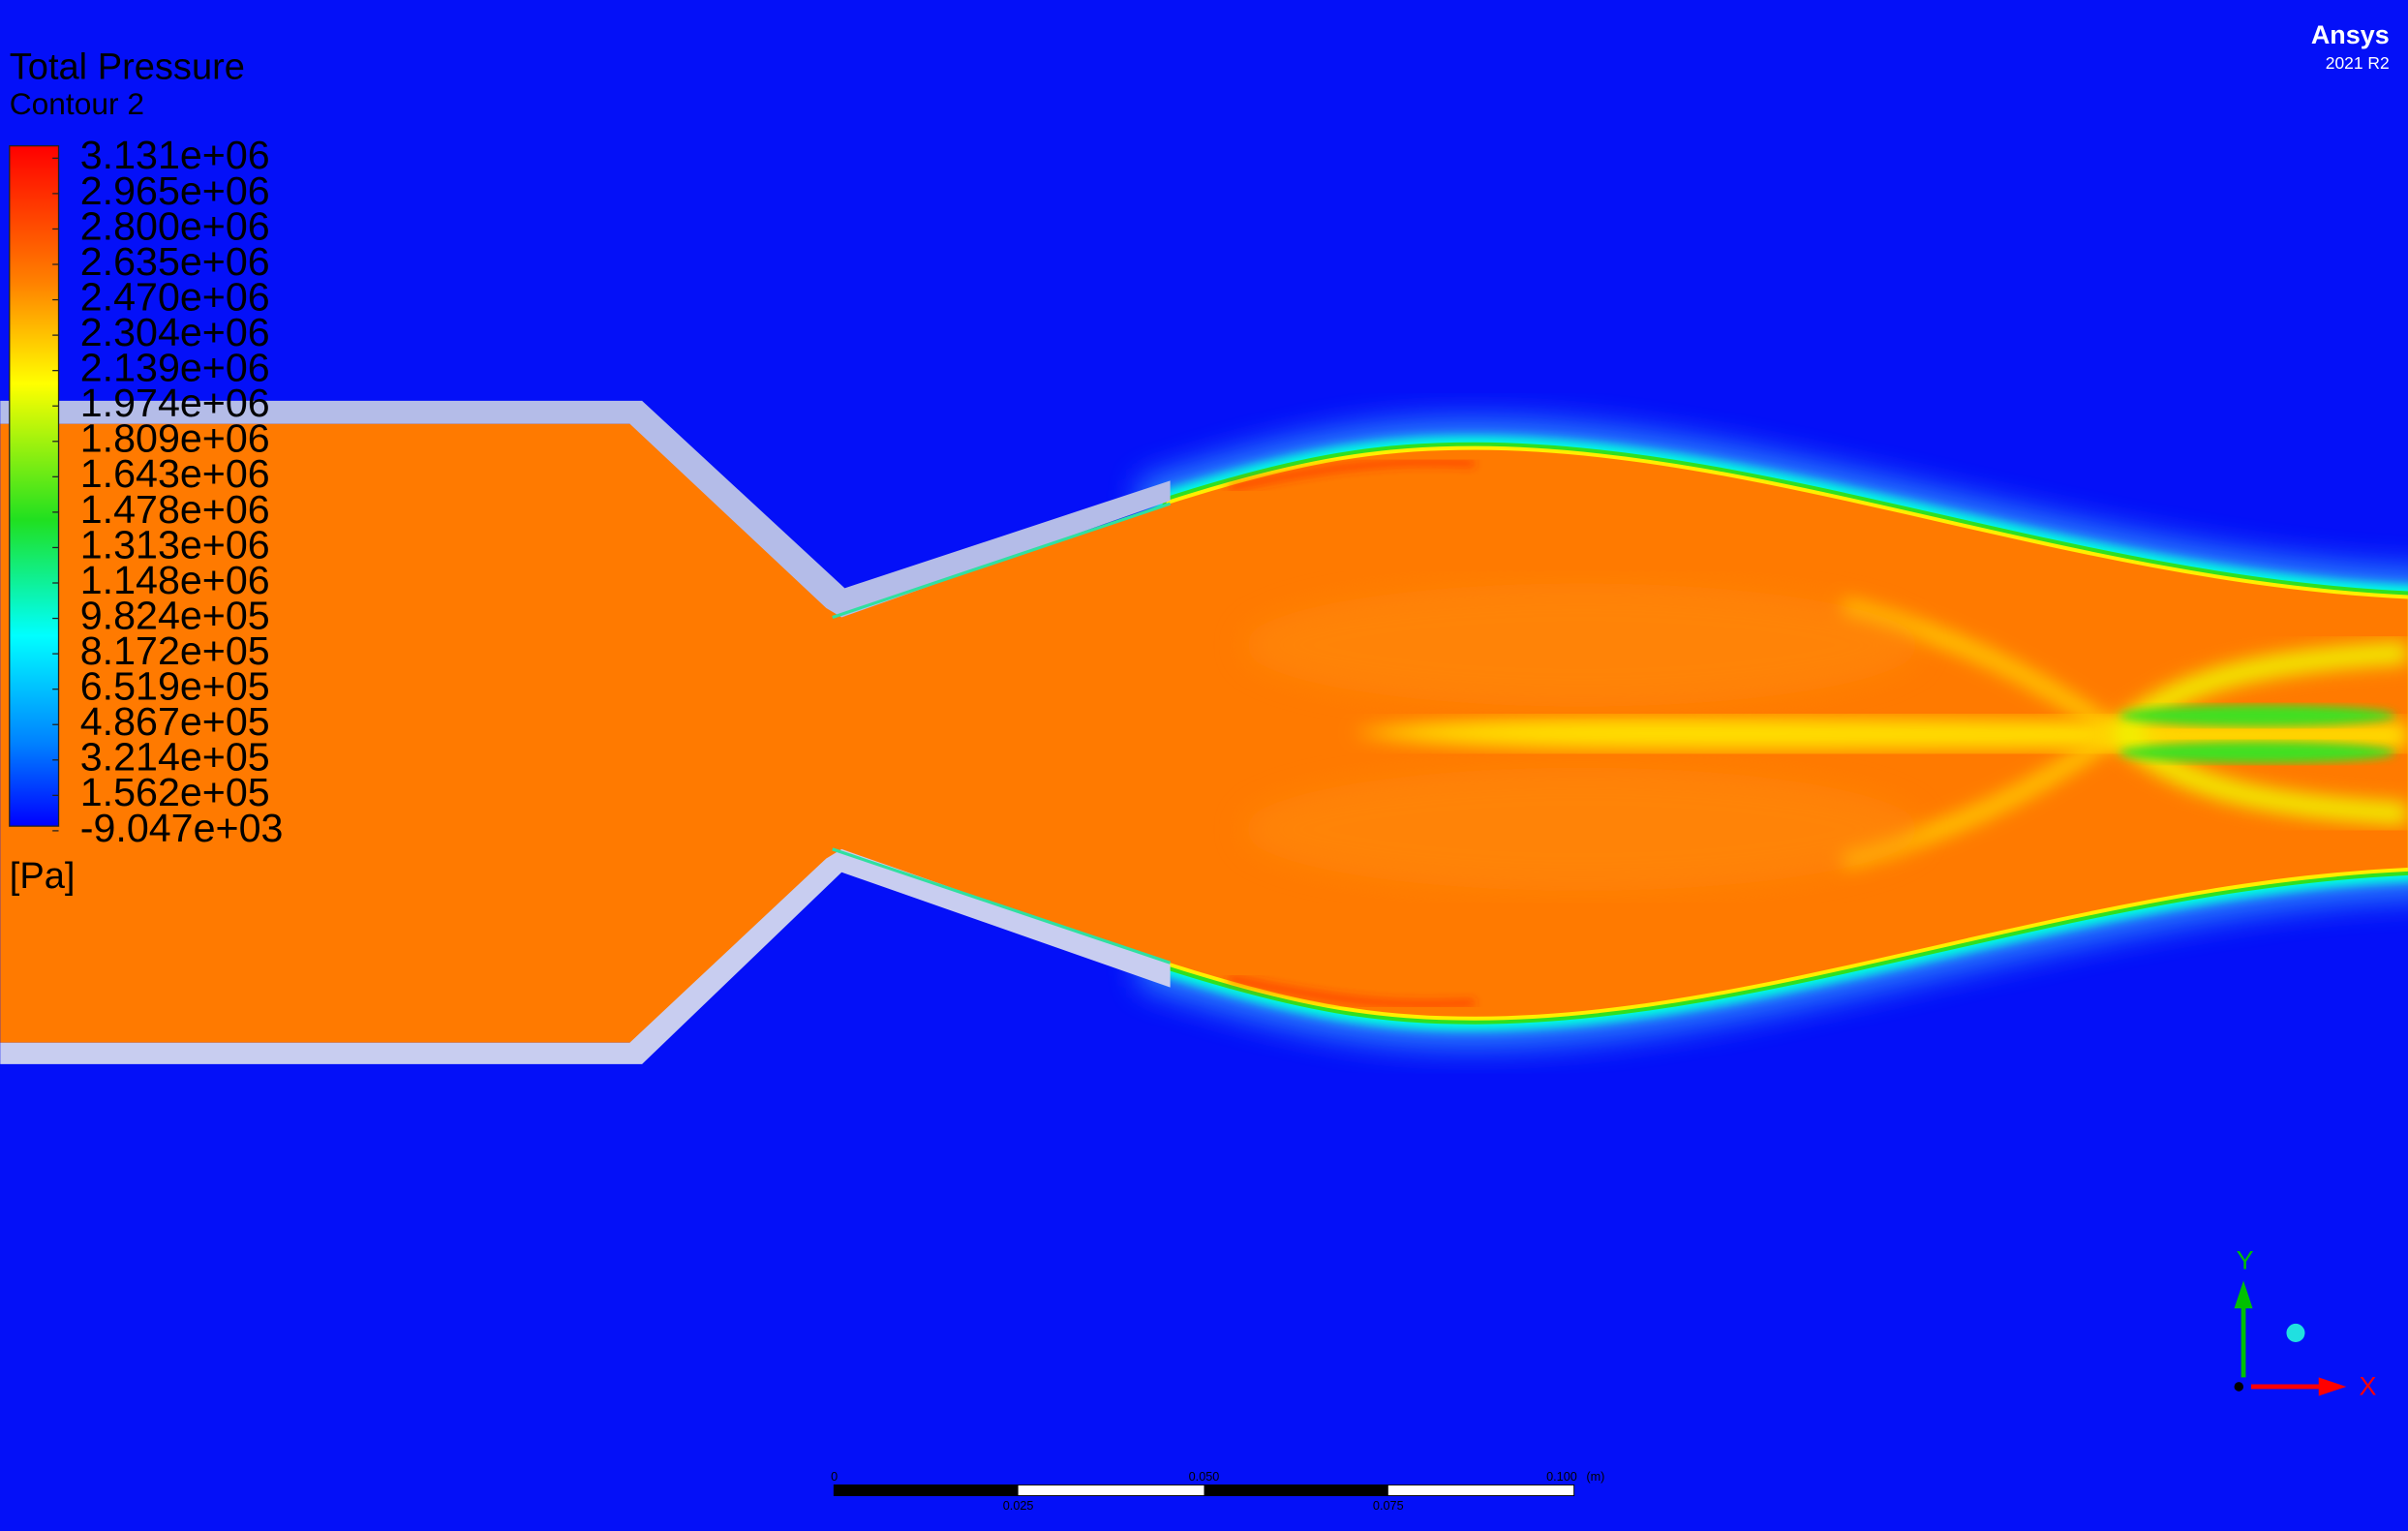 The image size is (2408, 1531). I want to click on legend-label: 1.313e+06, so click(175, 544).